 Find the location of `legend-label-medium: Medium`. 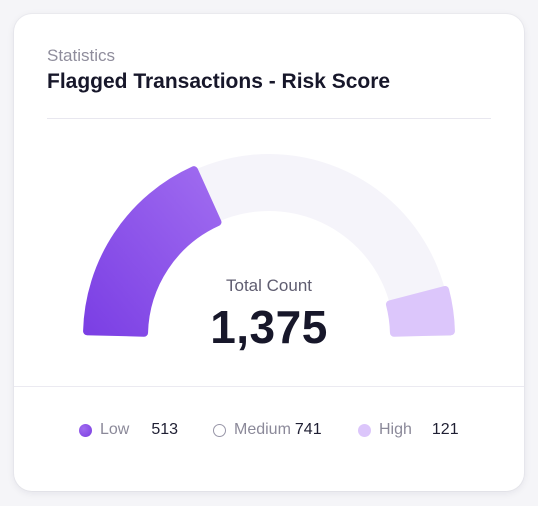

legend-label-medium: Medium is located at coordinates (262, 429).